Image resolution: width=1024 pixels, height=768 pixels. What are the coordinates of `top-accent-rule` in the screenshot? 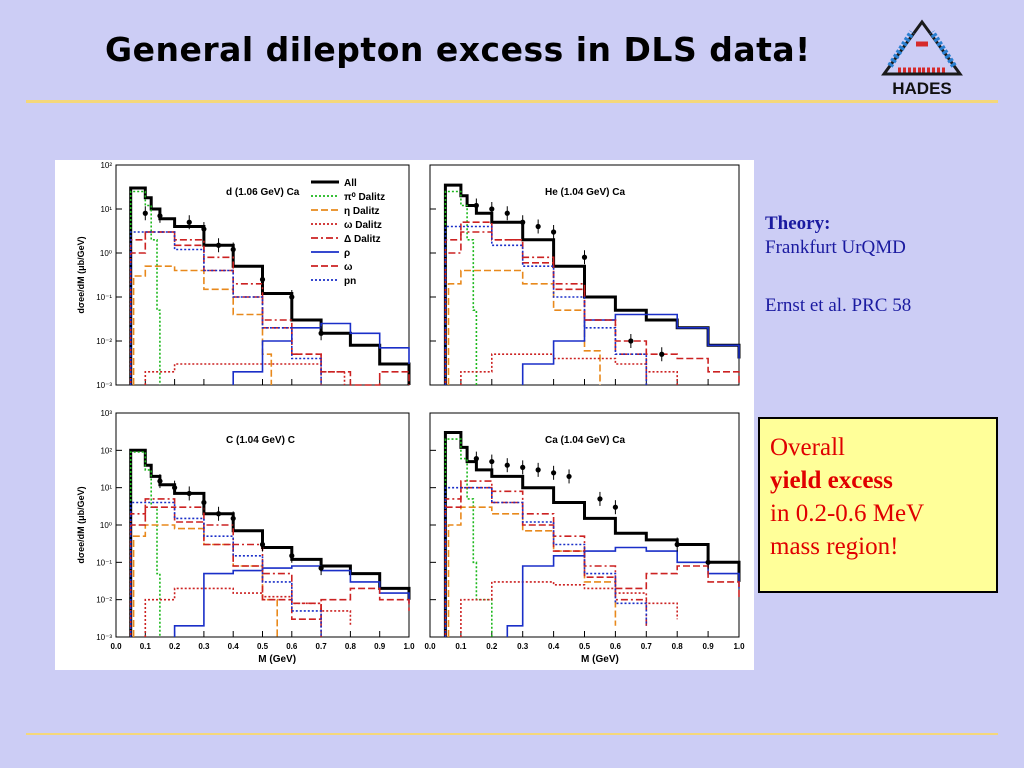 It's located at (512, 101).